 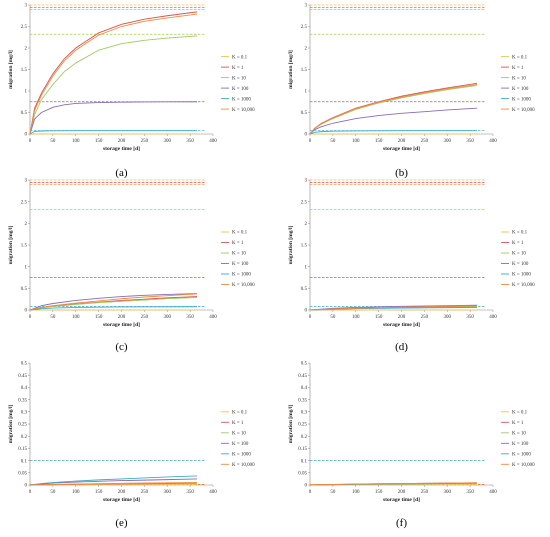 What do you see at coordinates (240, 413) in the screenshot?
I see `legend-entry: K = 0.1` at bounding box center [240, 413].